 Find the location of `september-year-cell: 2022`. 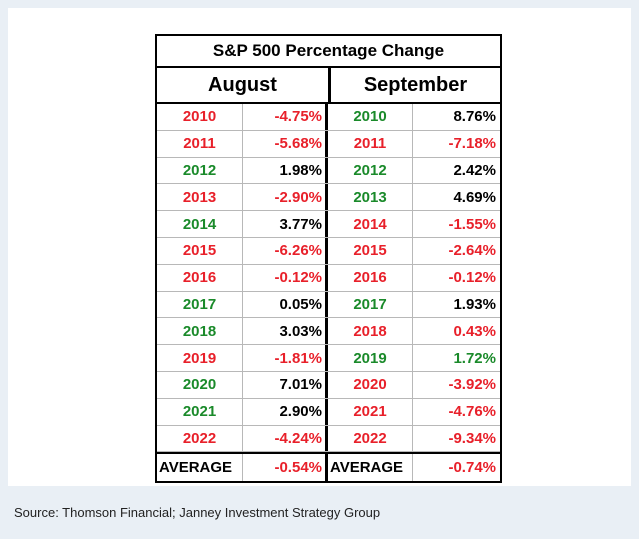

september-year-cell: 2022 is located at coordinates (370, 438).